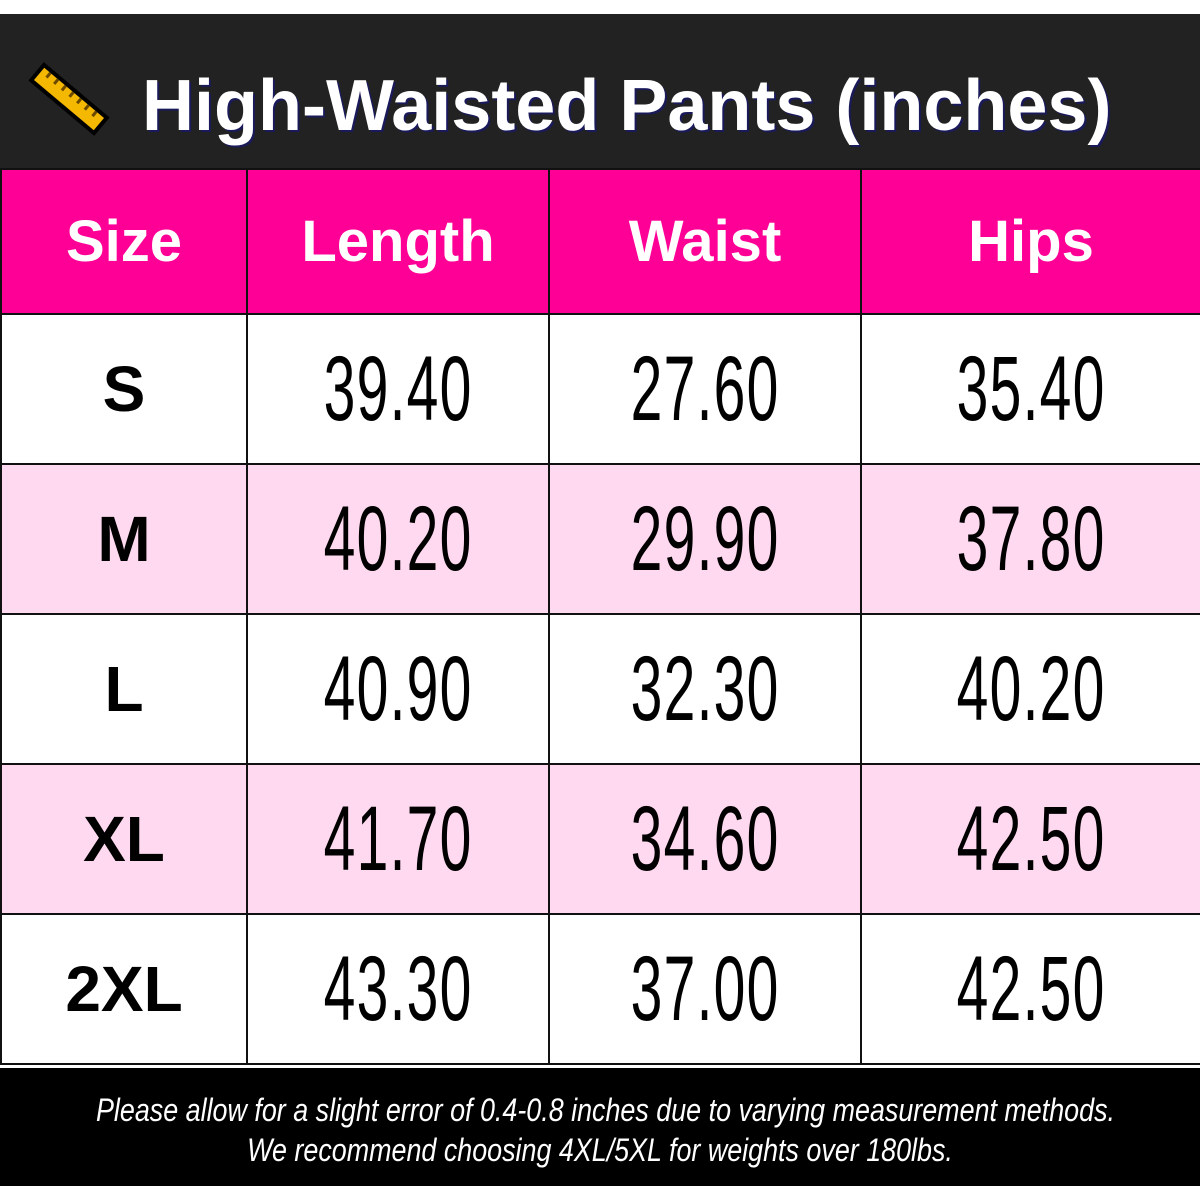 The width and height of the screenshot is (1200, 1200). I want to click on cell-length: 43.30, so click(398, 989).